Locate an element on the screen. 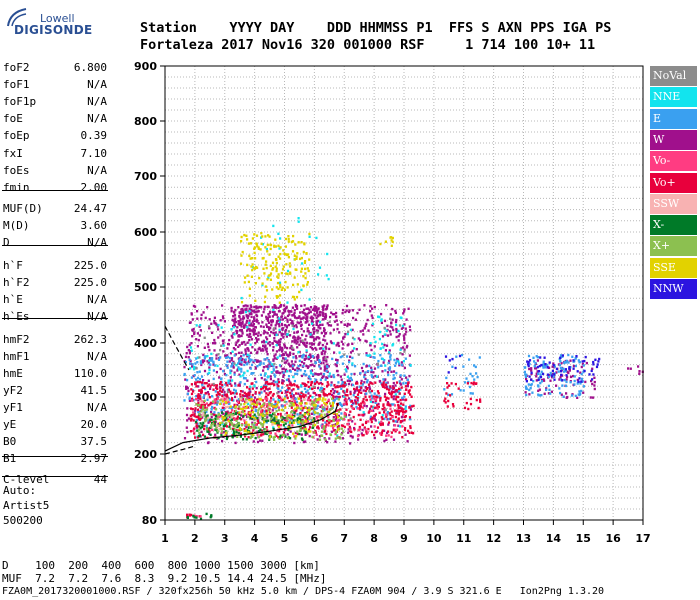 The height and width of the screenshot is (600, 700). legend-item-nnw: NNW is located at coordinates (673, 289).